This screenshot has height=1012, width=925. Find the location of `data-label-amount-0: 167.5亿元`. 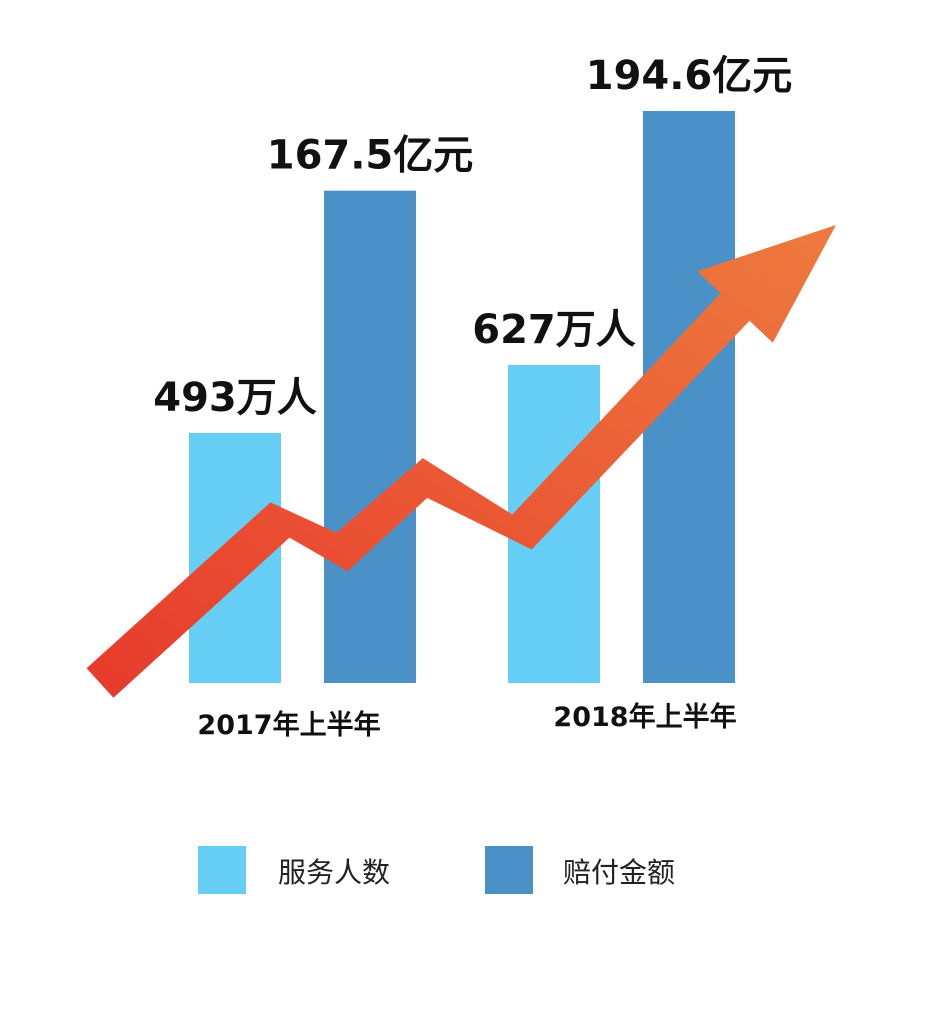

data-label-amount-0: 167.5亿元 is located at coordinates (370, 156).